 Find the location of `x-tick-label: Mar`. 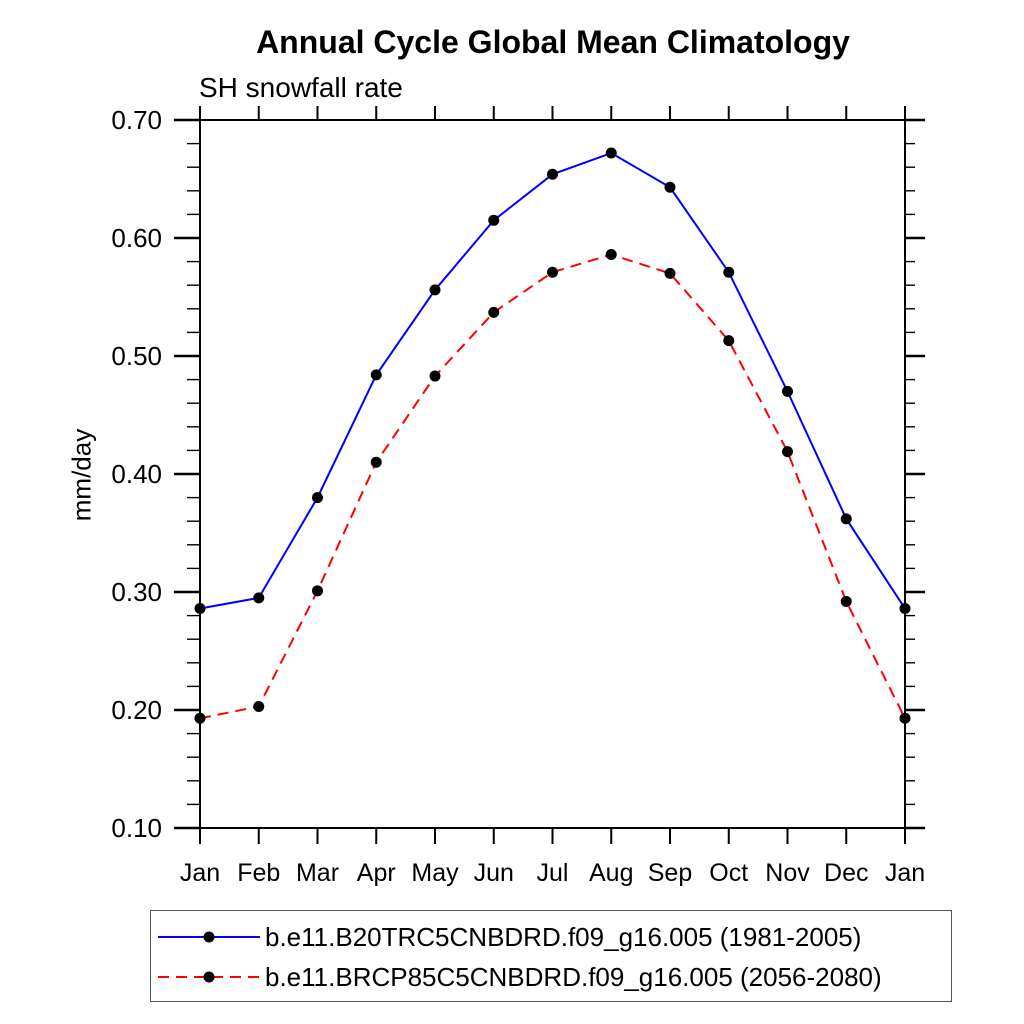

x-tick-label: Mar is located at coordinates (317, 873).